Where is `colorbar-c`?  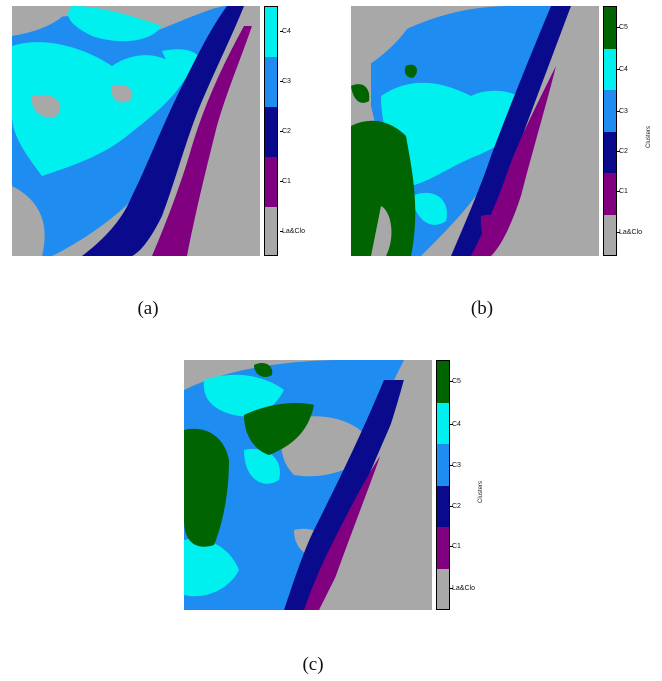 colorbar-c is located at coordinates (443, 485).